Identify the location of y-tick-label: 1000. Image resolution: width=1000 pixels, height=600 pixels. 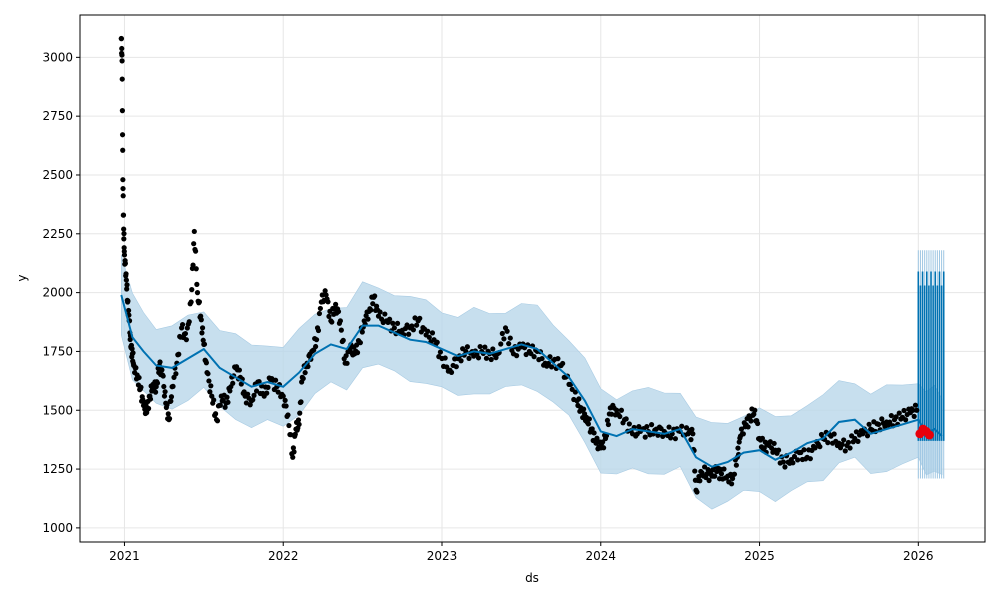
(57, 528).